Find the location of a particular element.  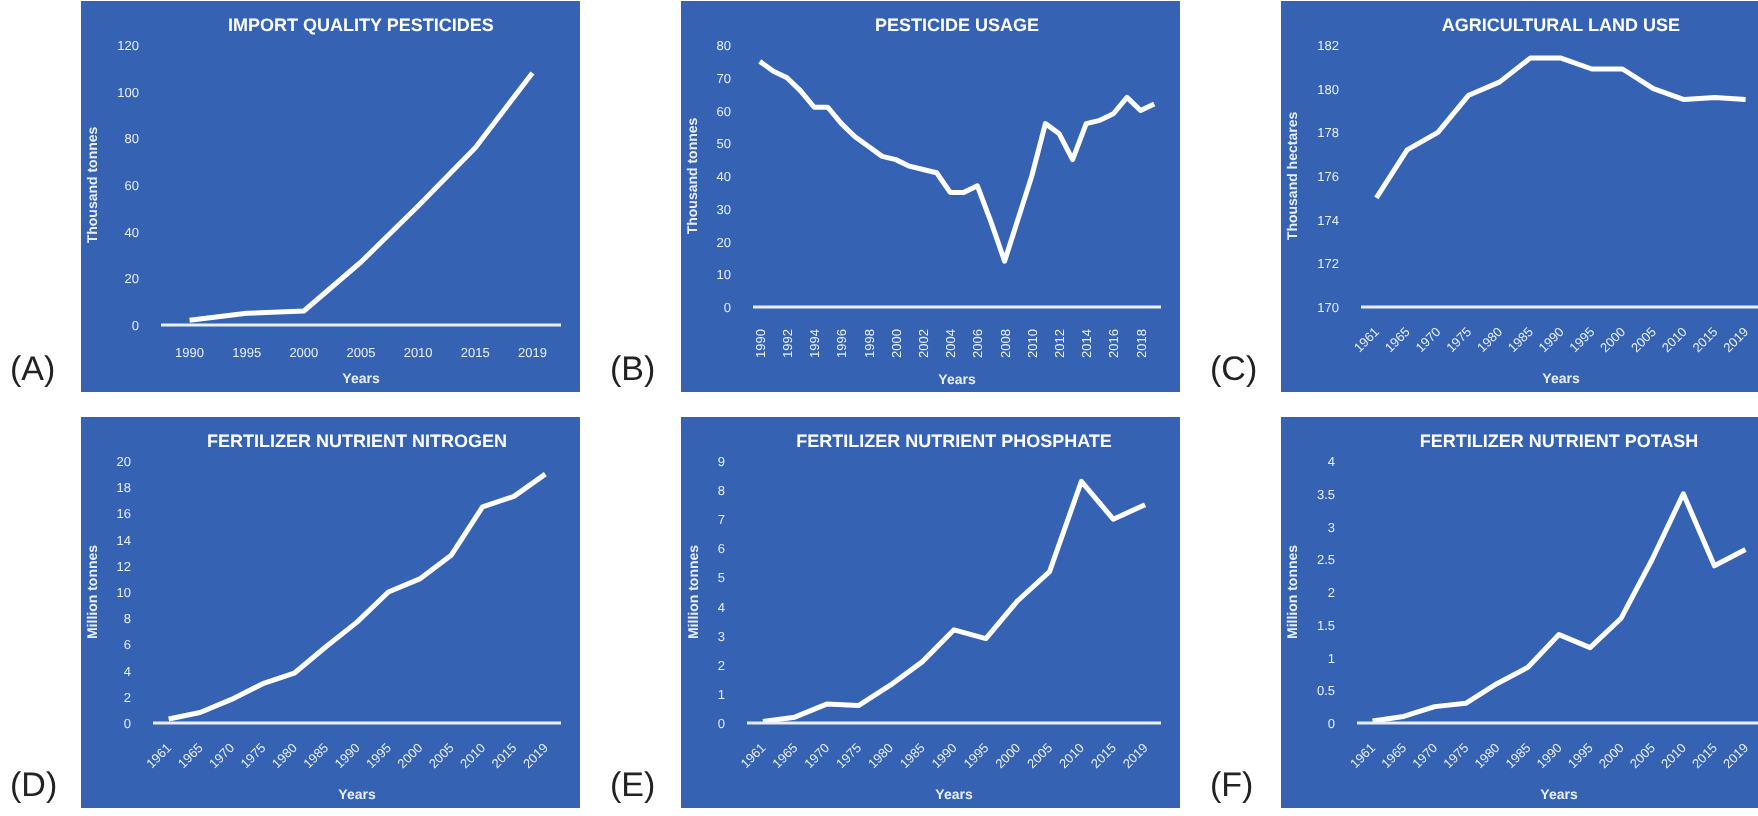

text: (A) is located at coordinates (33, 370).